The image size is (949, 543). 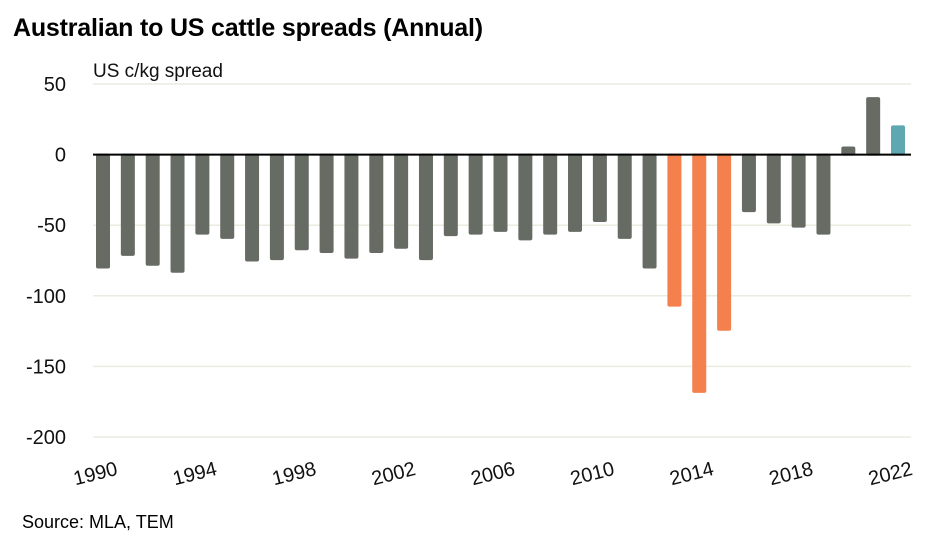 What do you see at coordinates (550, 194) in the screenshot?
I see `bar-2008` at bounding box center [550, 194].